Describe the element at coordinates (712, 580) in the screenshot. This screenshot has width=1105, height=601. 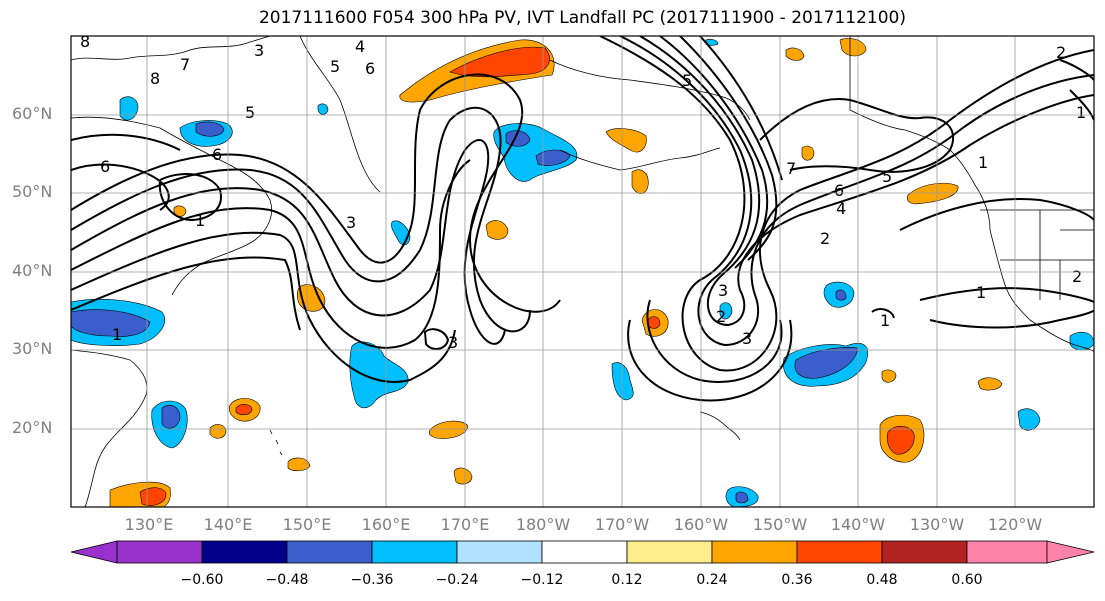
I see `colorbar-tick-label: 0.24` at that location.